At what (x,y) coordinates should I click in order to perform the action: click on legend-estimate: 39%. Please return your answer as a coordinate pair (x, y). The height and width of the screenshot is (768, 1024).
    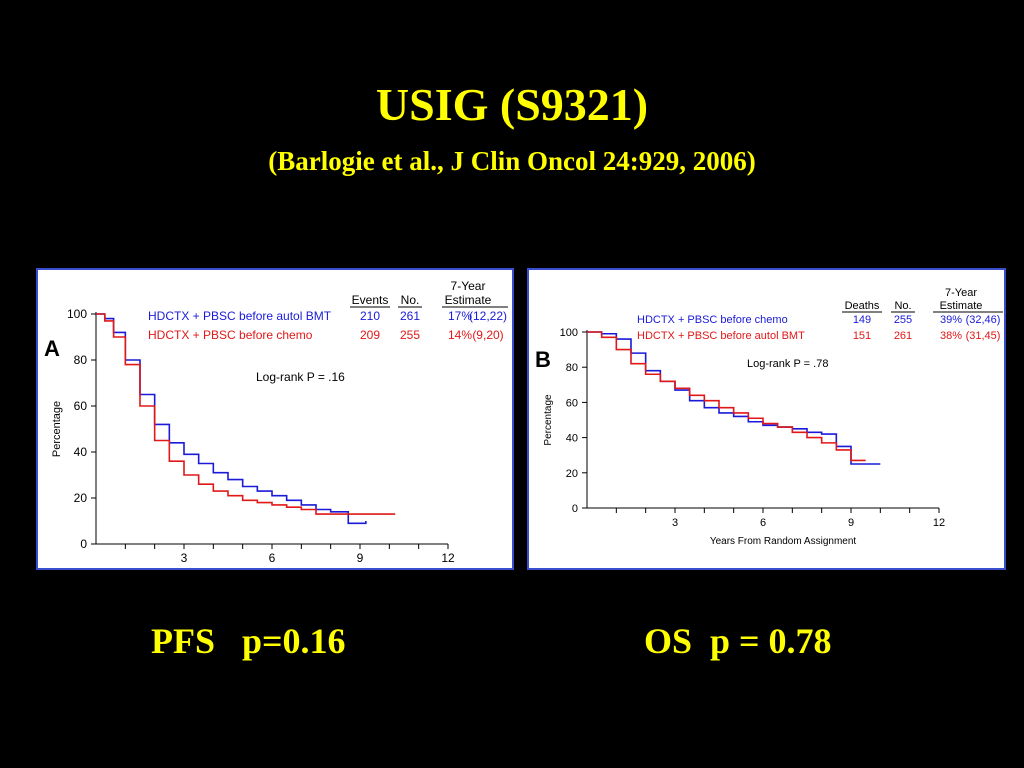
    Looking at the image, I should click on (951, 320).